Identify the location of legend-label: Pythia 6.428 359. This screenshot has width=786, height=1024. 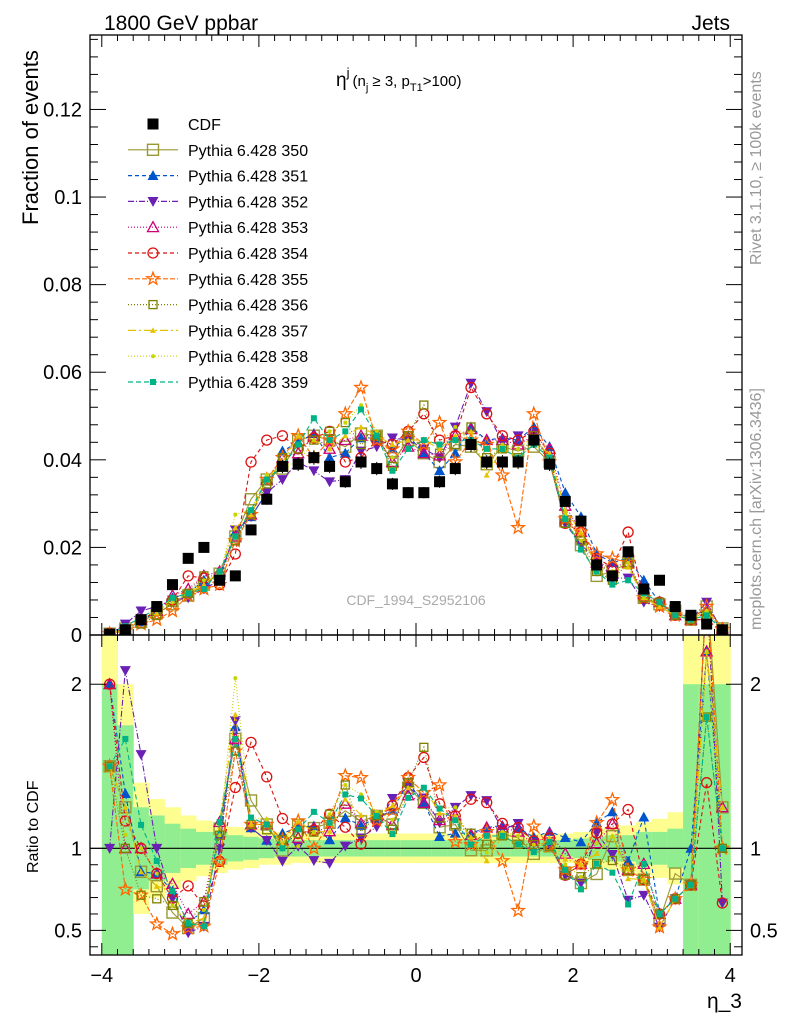
(248, 383).